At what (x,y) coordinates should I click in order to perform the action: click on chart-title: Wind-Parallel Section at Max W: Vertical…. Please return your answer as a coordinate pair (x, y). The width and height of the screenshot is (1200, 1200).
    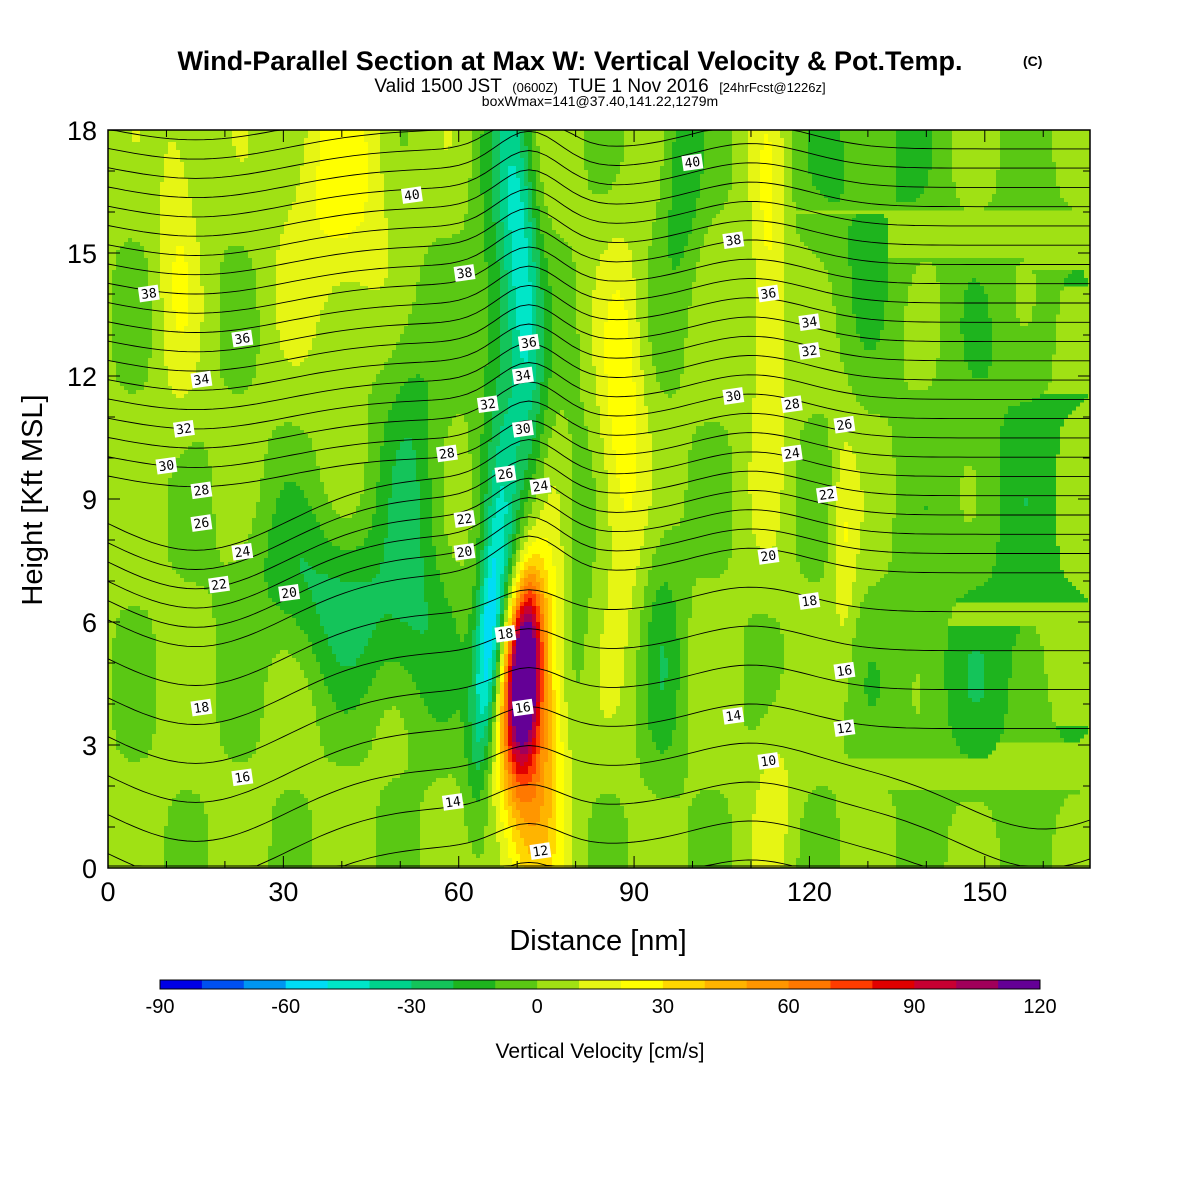
    Looking at the image, I should click on (610, 77).